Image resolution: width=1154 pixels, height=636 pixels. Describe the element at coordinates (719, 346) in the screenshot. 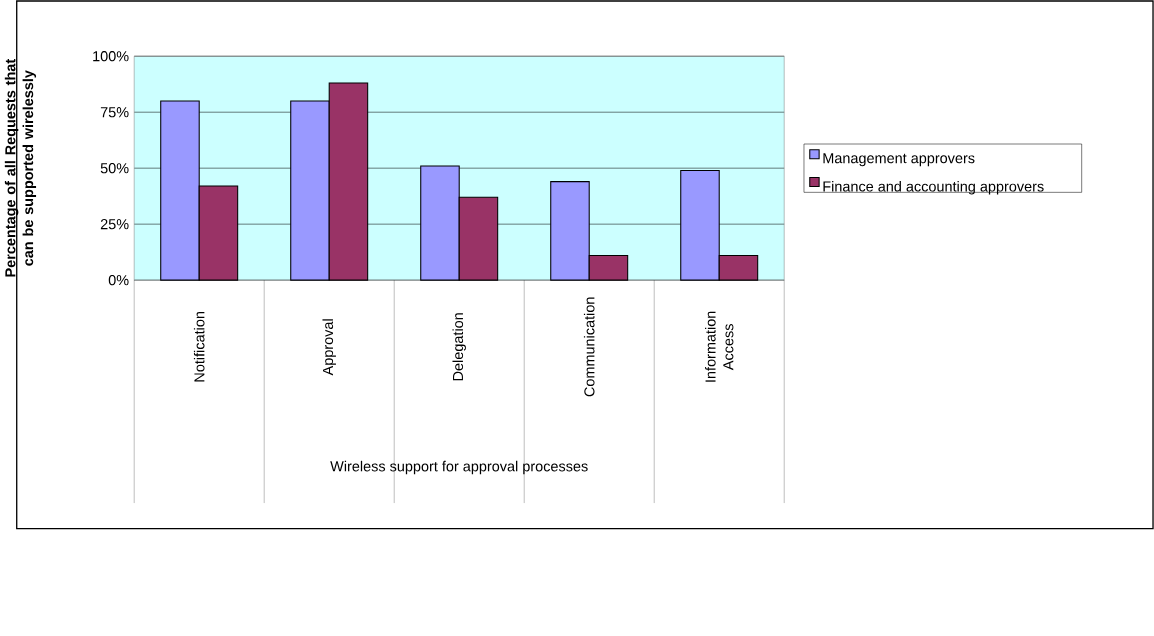

I see `x-tick-label: Information Access` at that location.